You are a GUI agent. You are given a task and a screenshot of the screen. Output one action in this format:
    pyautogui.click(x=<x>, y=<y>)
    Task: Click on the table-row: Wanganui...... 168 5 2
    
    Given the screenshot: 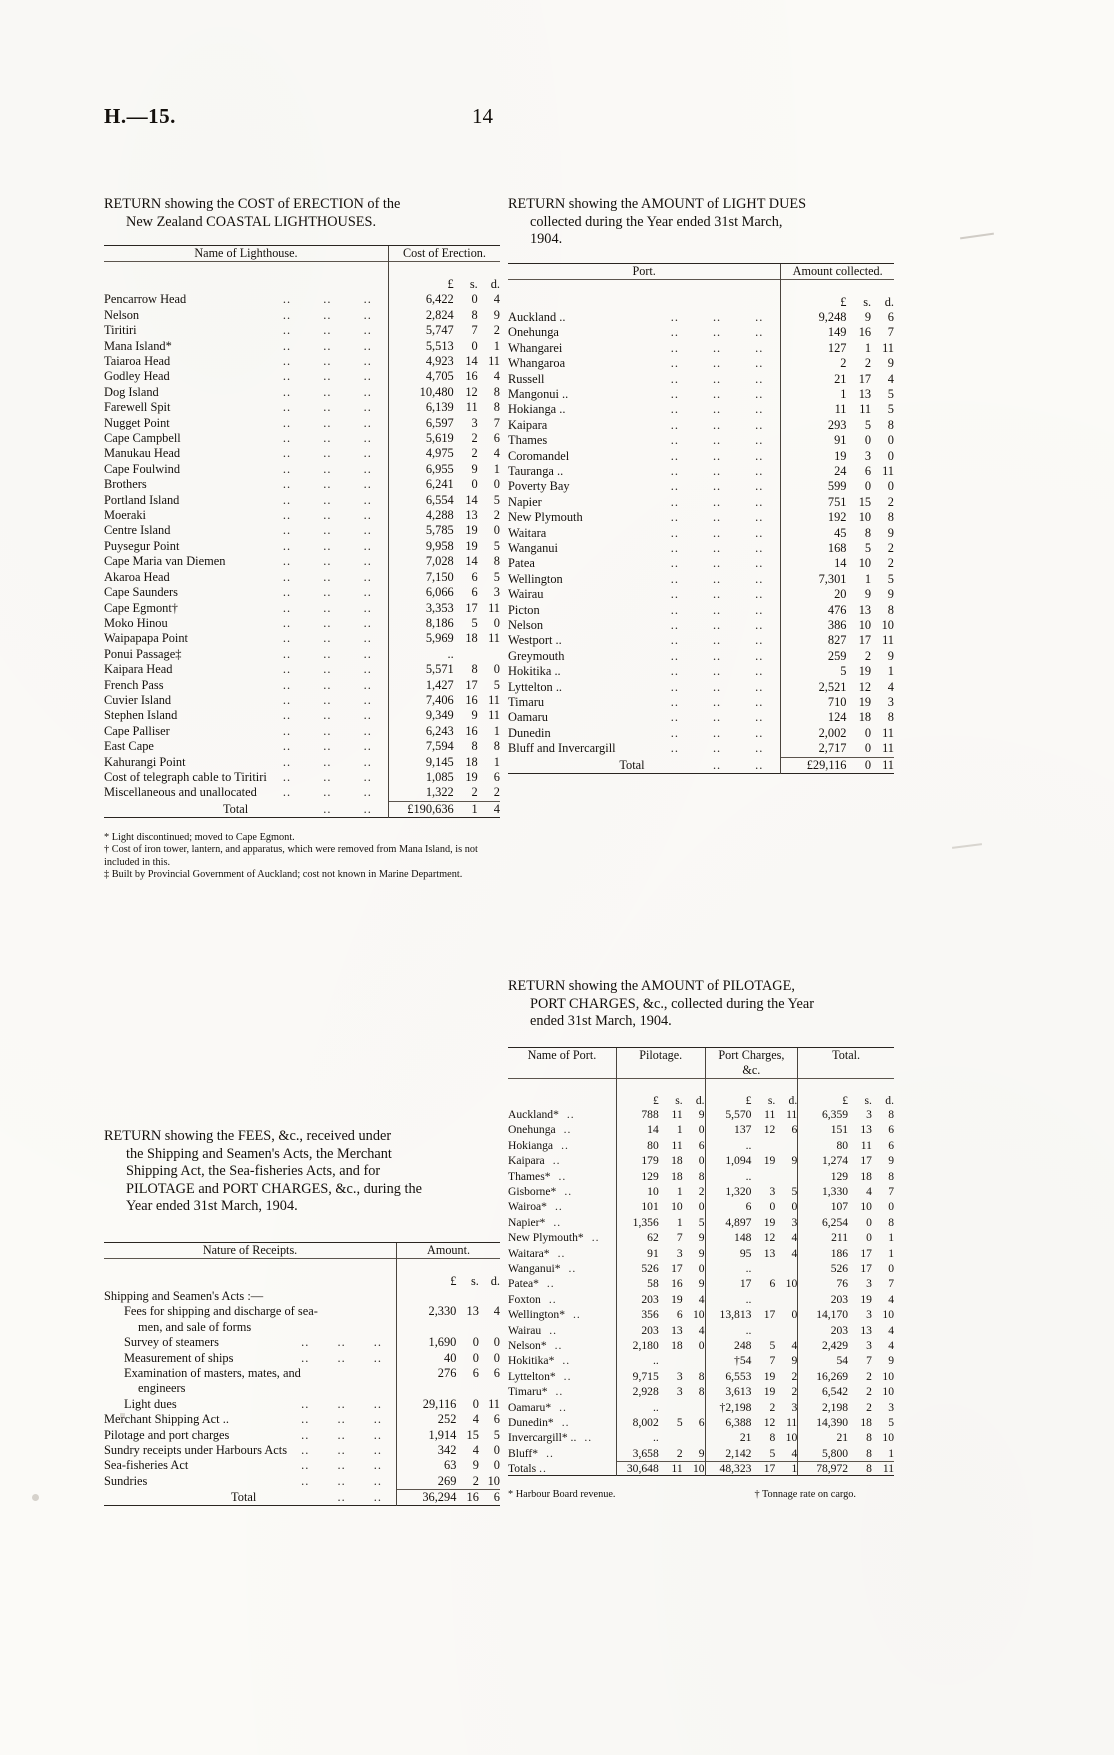 What is the action you would take?
    pyautogui.click(x=701, y=548)
    